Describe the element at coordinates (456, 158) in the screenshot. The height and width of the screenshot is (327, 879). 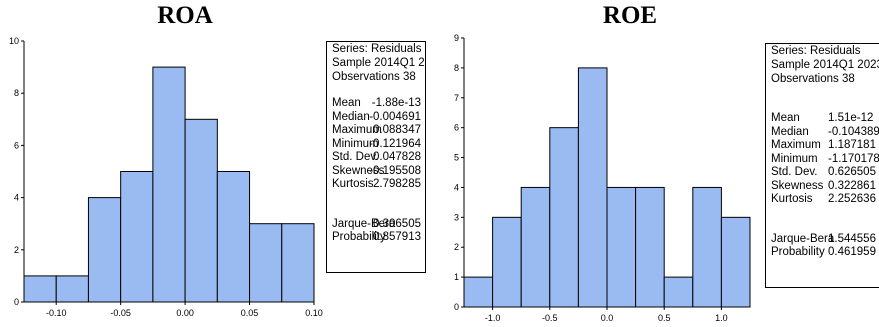
I see `y-tick-label: 5` at that location.